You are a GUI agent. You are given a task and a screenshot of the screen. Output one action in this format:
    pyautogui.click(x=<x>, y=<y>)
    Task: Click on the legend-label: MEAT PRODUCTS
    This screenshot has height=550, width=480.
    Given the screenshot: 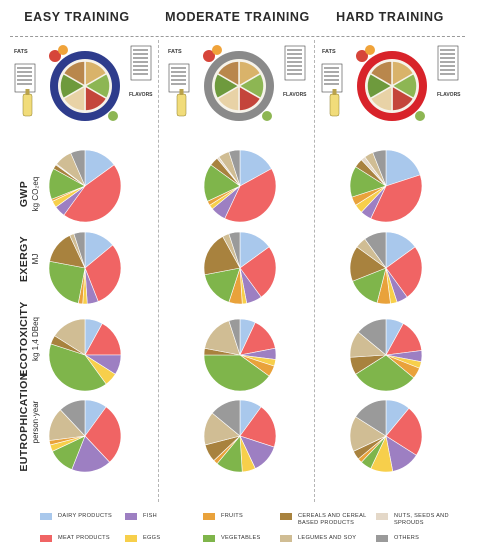 What is the action you would take?
    pyautogui.click(x=84, y=538)
    